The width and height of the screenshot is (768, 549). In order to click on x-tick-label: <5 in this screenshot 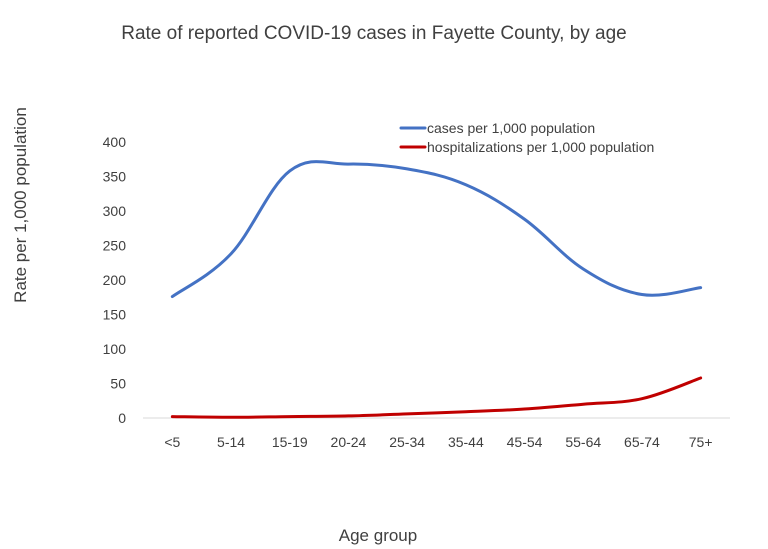, I will do `click(172, 442)`.